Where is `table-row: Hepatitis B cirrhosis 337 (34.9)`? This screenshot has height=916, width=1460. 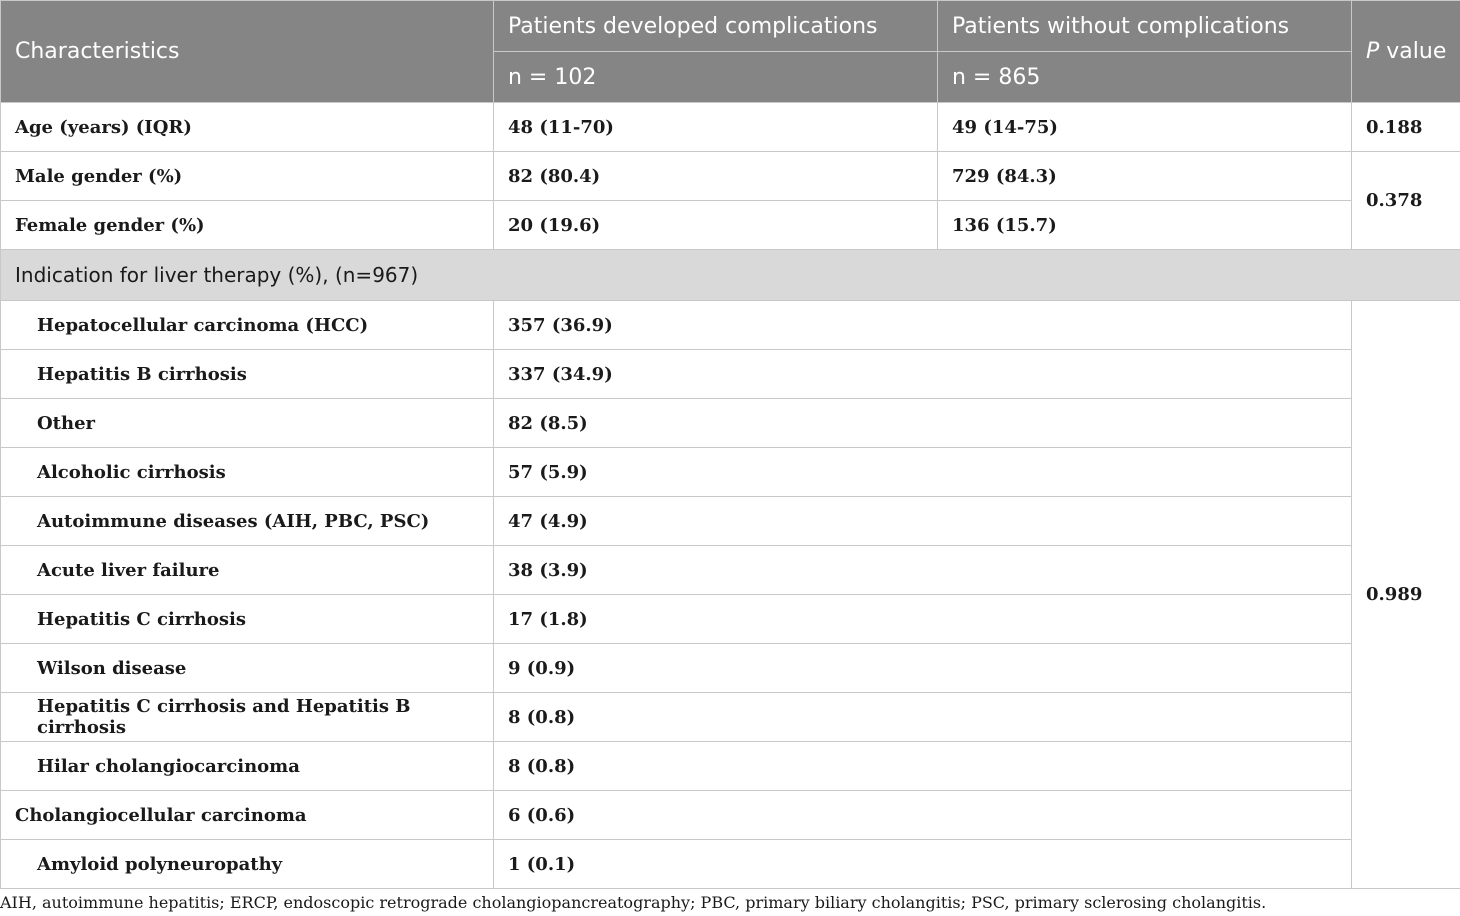 table-row: Hepatitis B cirrhosis 337 (34.9) is located at coordinates (730, 374).